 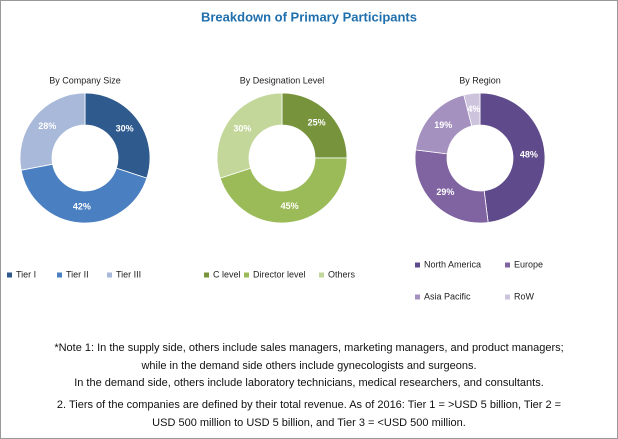 I want to click on legend-label: Director level, so click(x=279, y=274).